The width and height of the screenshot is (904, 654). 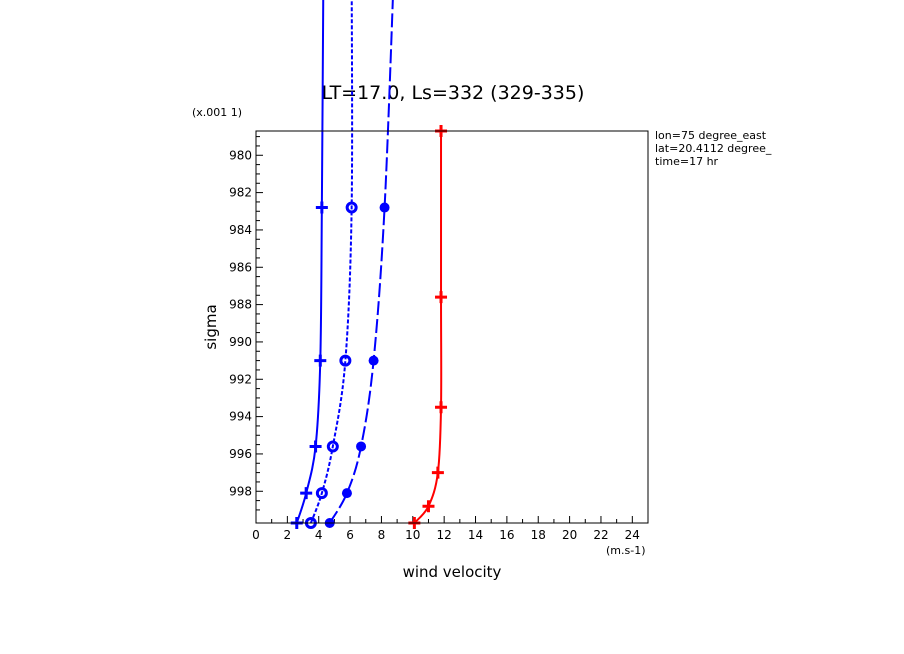 What do you see at coordinates (475, 535) in the screenshot?
I see `x-tick-label: 14` at bounding box center [475, 535].